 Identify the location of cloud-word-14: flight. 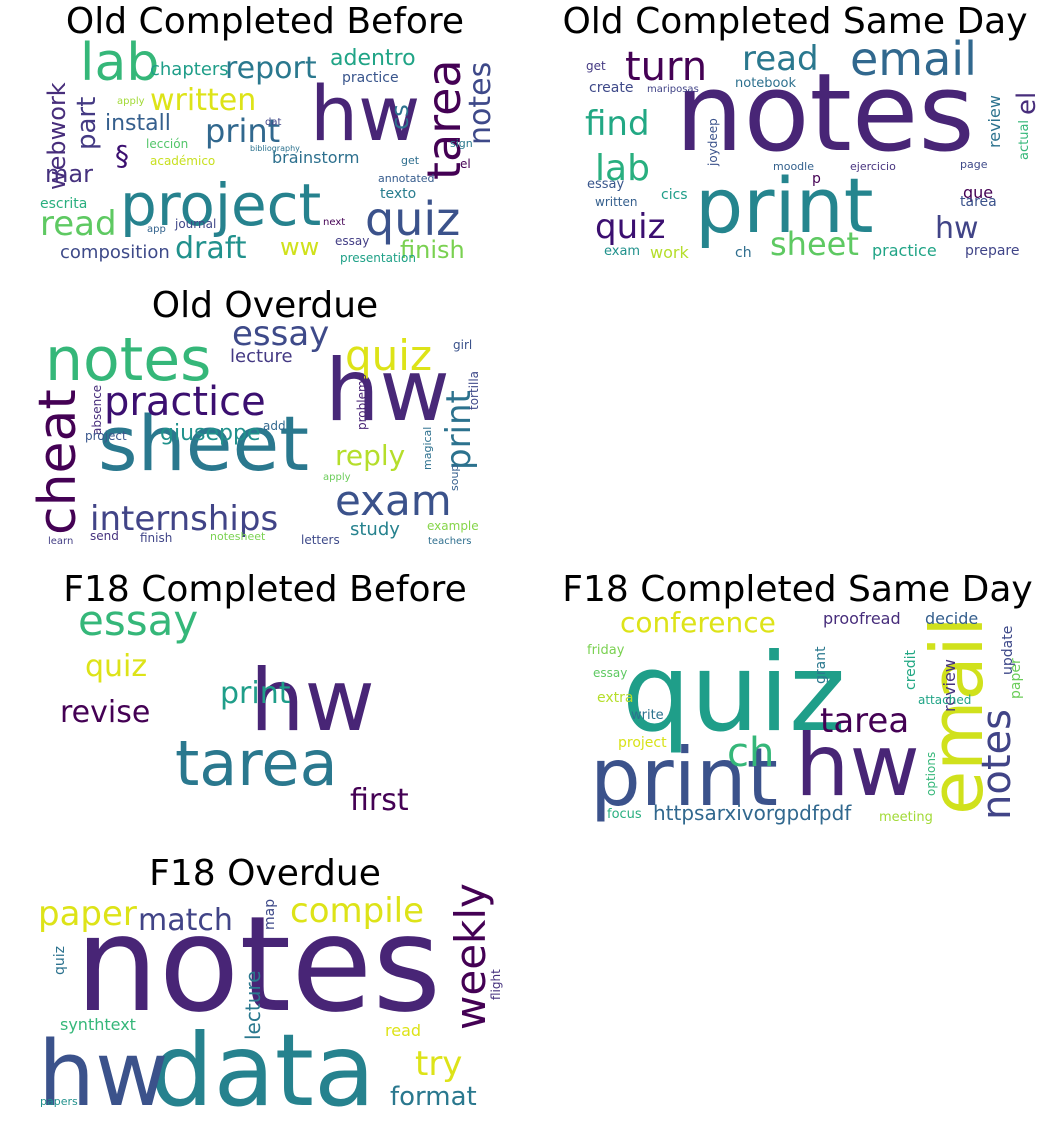
(496, 984).